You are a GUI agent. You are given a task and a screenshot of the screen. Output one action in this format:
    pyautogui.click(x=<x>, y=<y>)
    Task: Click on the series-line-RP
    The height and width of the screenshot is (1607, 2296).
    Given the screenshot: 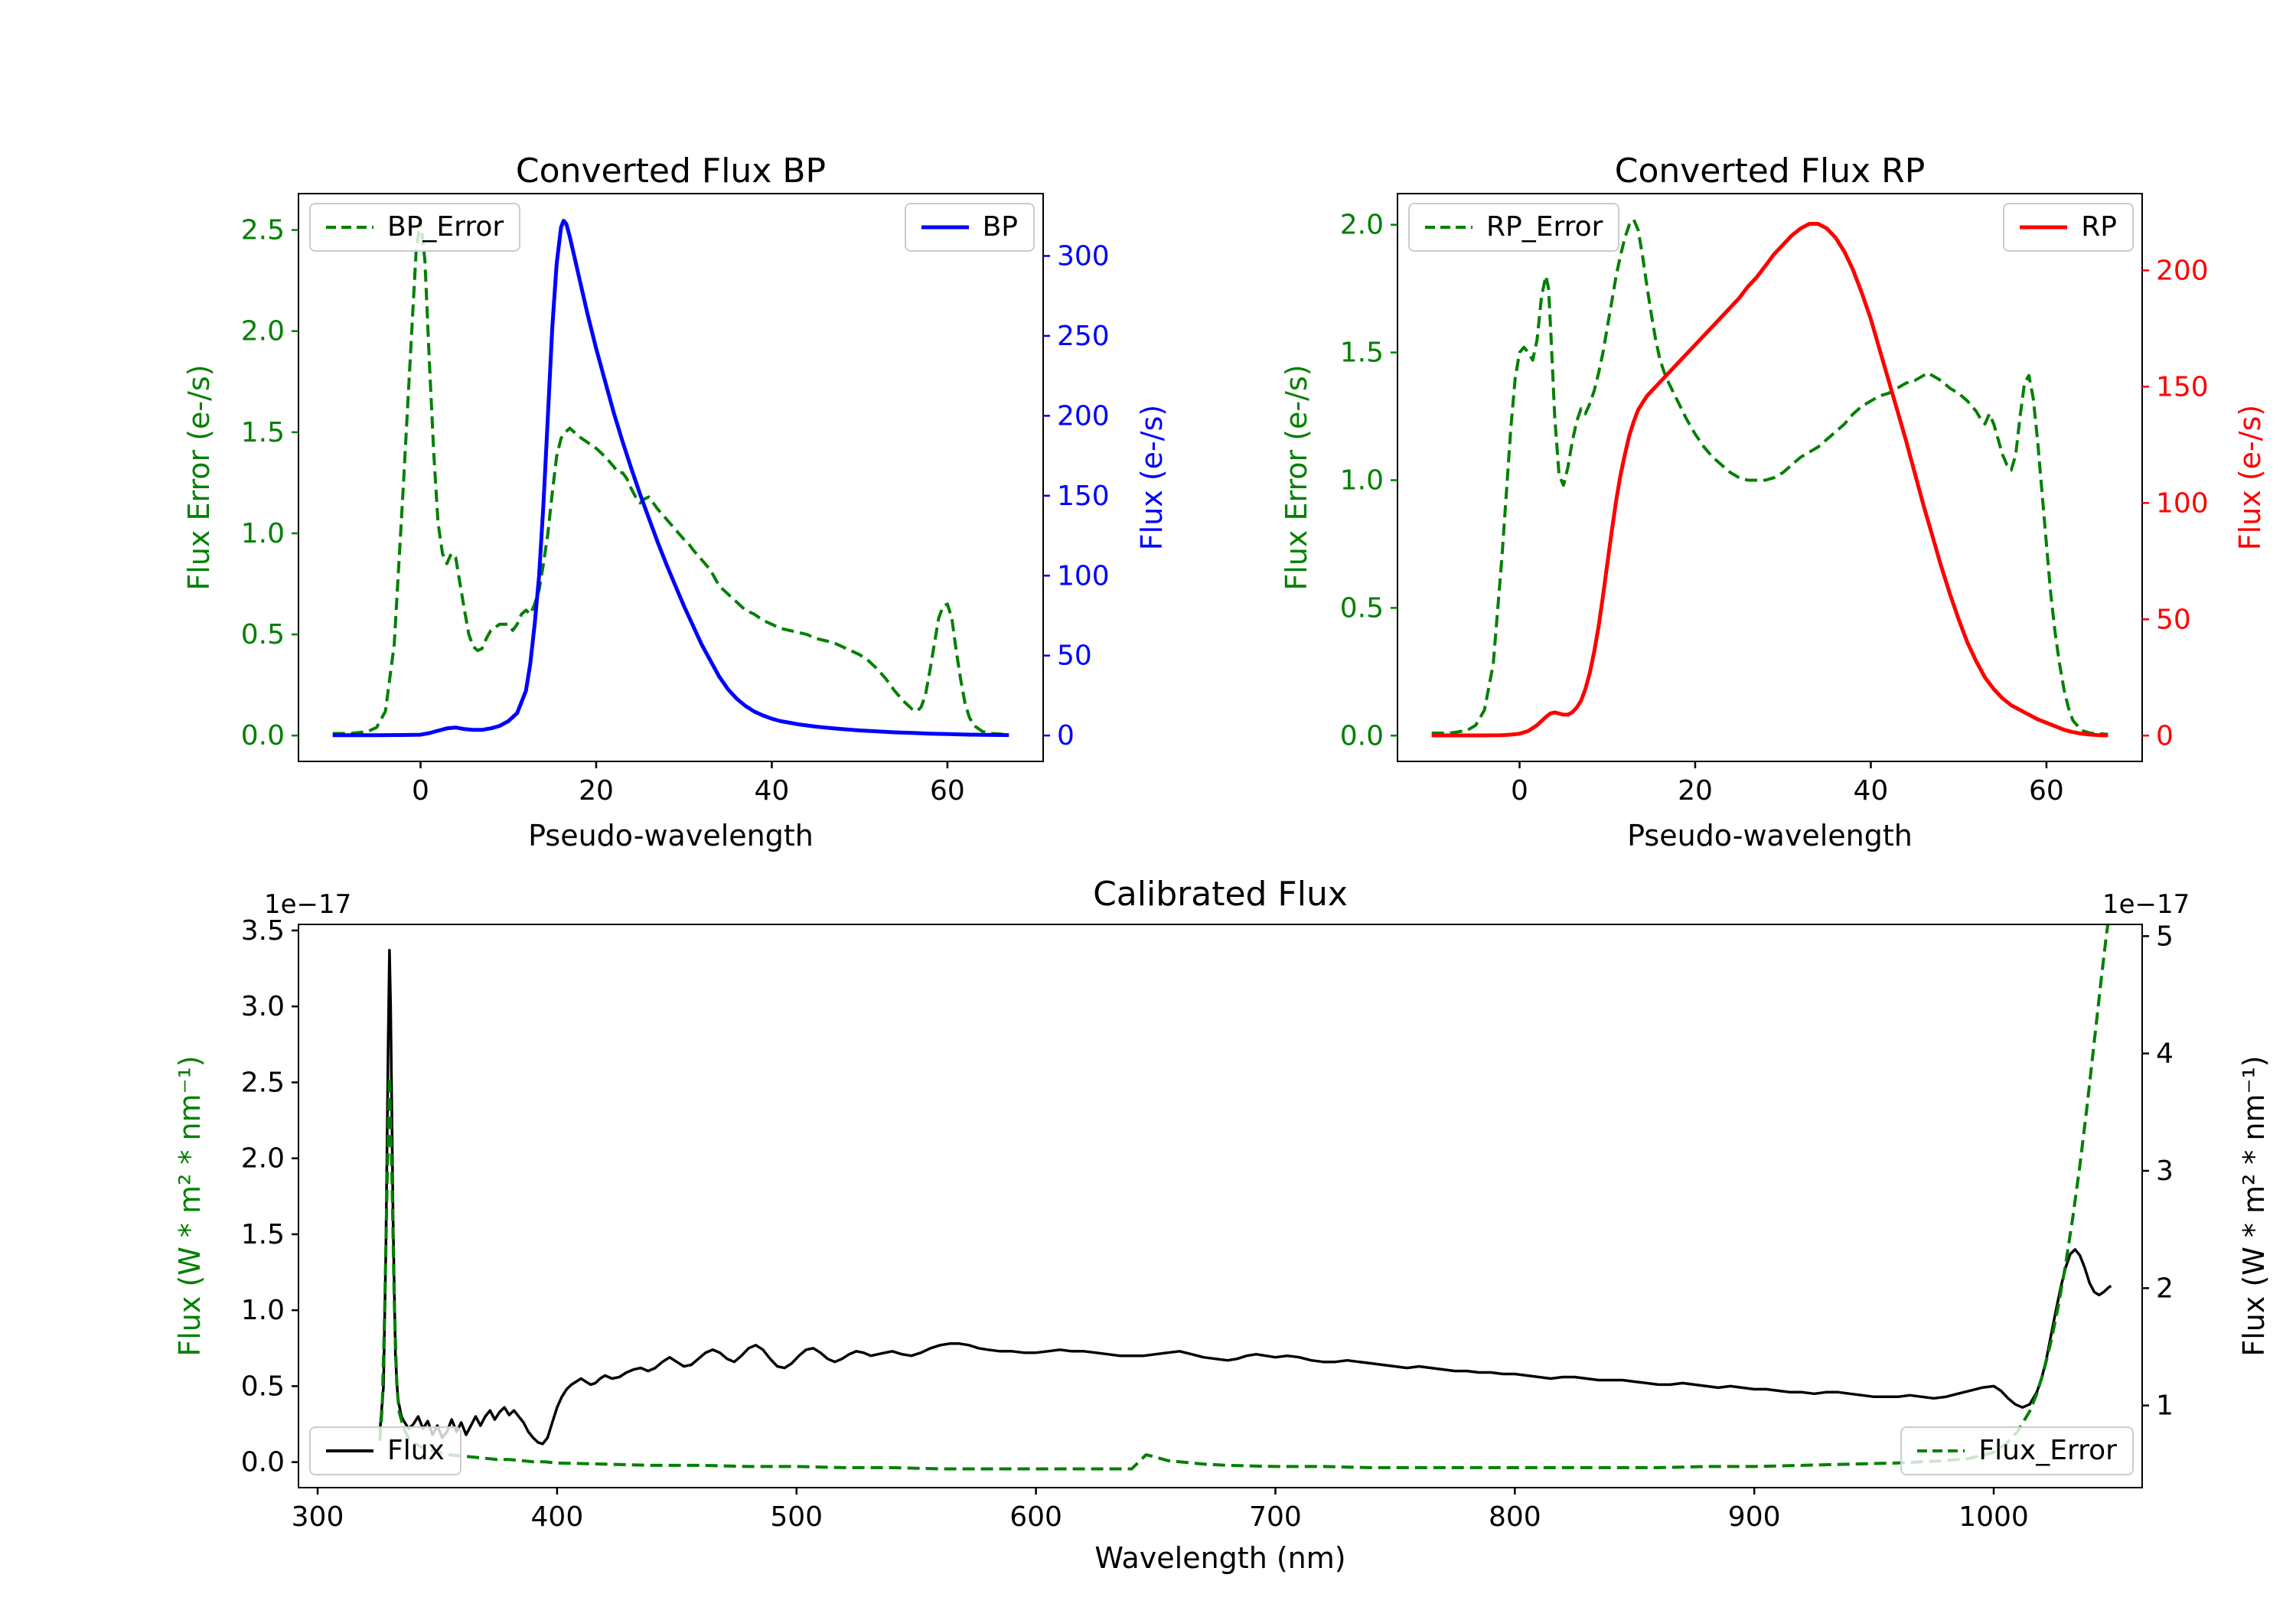 What is the action you would take?
    pyautogui.click(x=1769, y=480)
    